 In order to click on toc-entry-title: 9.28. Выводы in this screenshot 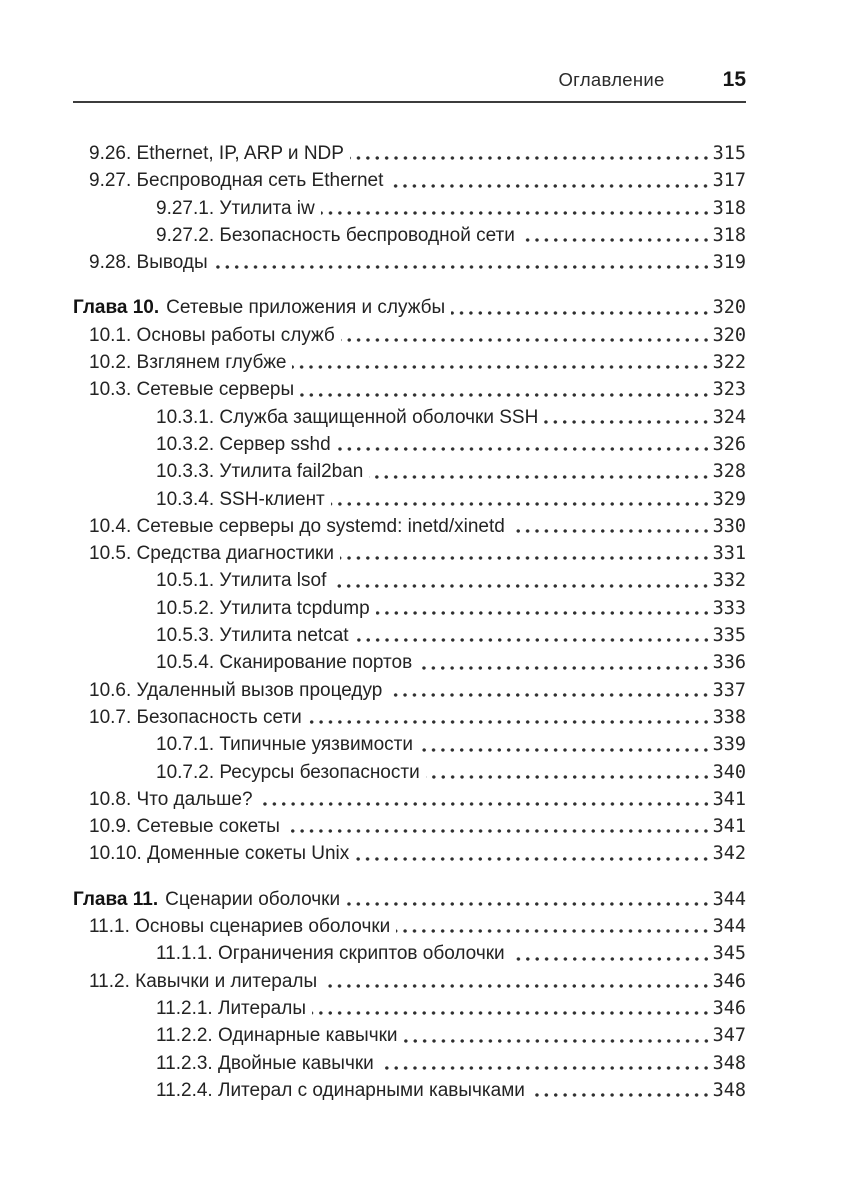, I will do `click(148, 263)`.